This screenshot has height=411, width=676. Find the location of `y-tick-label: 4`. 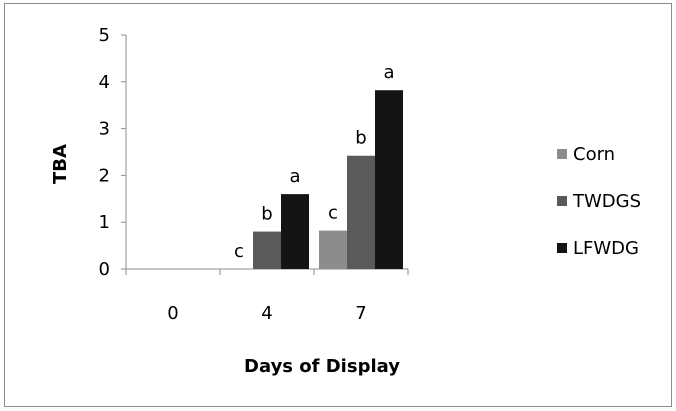

y-tick-label: 4 is located at coordinates (104, 82).